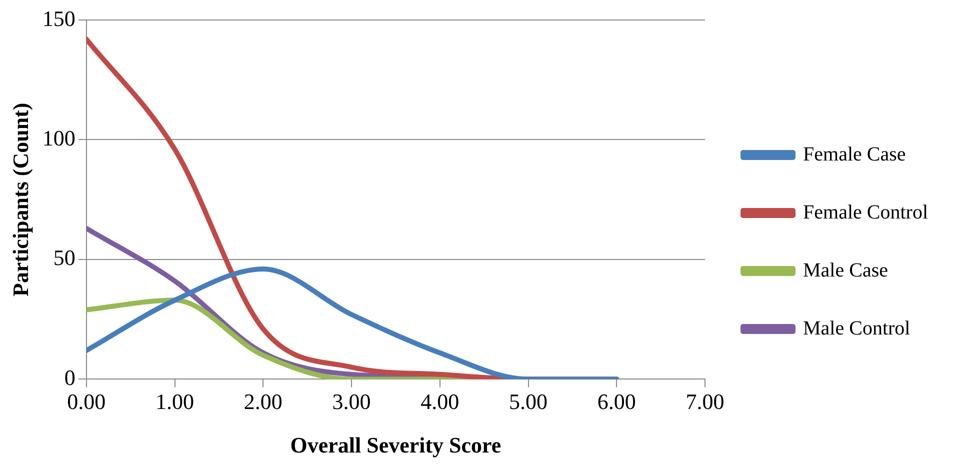 The width and height of the screenshot is (962, 469). I want to click on x-tick-label: 3.00, so click(351, 401).